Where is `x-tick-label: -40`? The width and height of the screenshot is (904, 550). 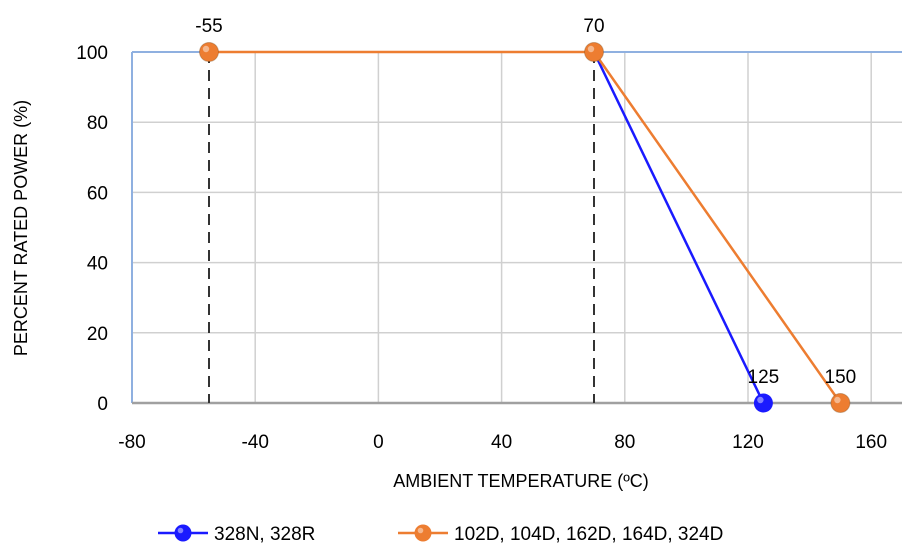 x-tick-label: -40 is located at coordinates (254, 442).